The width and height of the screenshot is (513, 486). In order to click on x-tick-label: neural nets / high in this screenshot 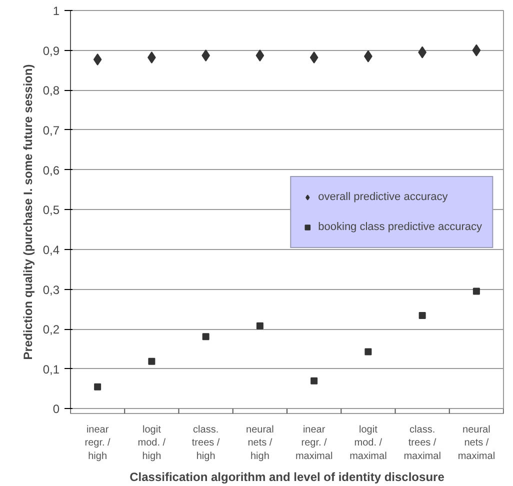, I will do `click(260, 443)`.